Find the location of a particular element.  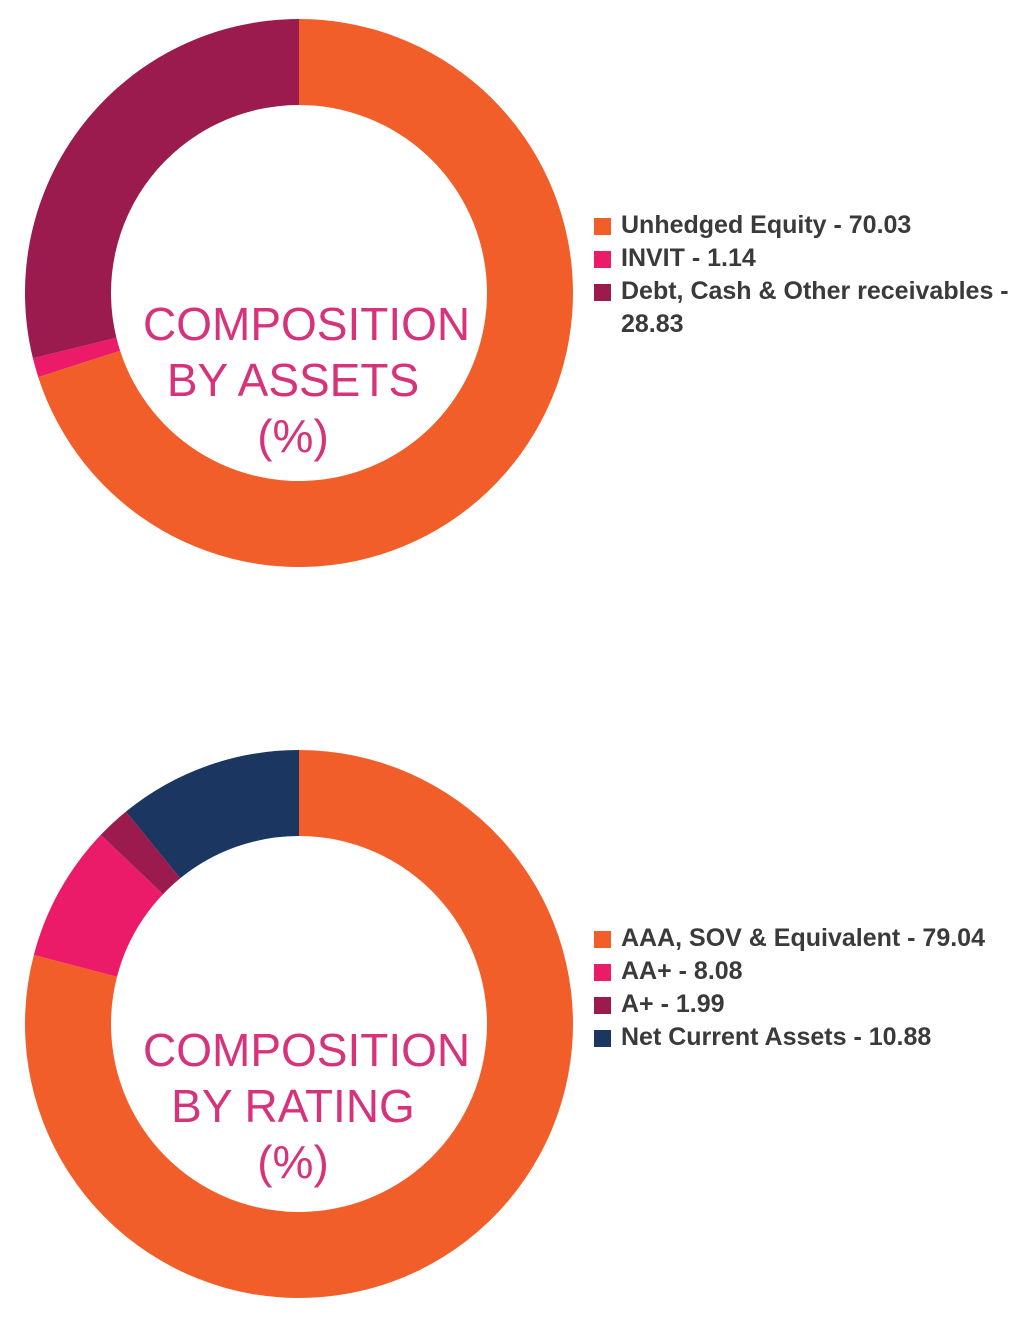

rating-title-line-1: COMPOSITION is located at coordinates (307, 1050).